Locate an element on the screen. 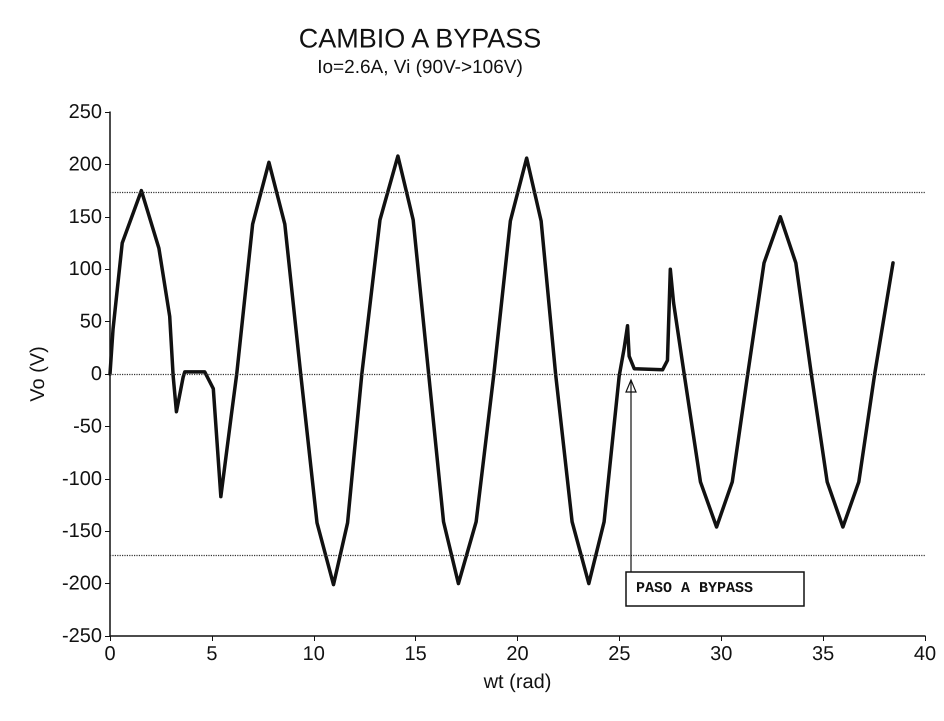 This screenshot has height=721, width=944. y-axis-title: Vo (V) is located at coordinates (38, 374).